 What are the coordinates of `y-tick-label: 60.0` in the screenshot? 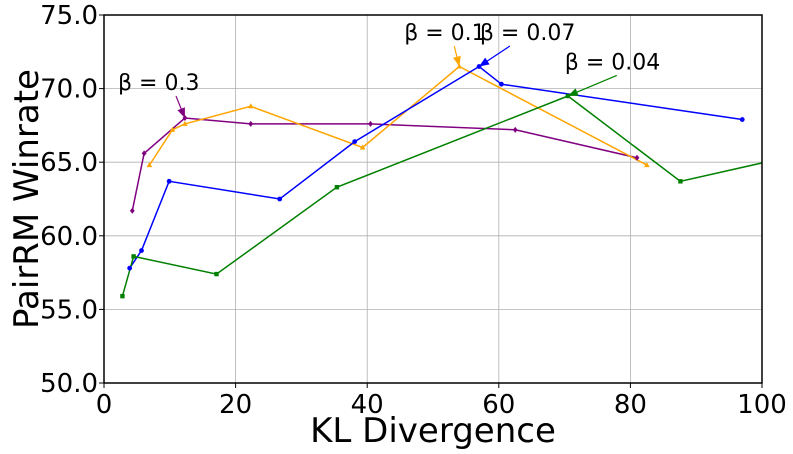 It's located at (69, 237).